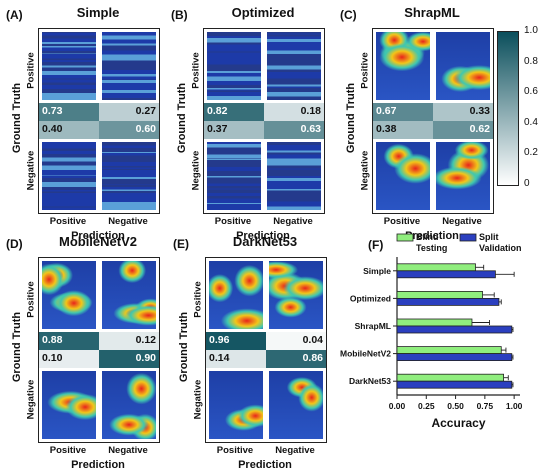  What do you see at coordinates (145, 111) in the screenshot?
I see `cell-value-fn: 0.27` at bounding box center [145, 111].